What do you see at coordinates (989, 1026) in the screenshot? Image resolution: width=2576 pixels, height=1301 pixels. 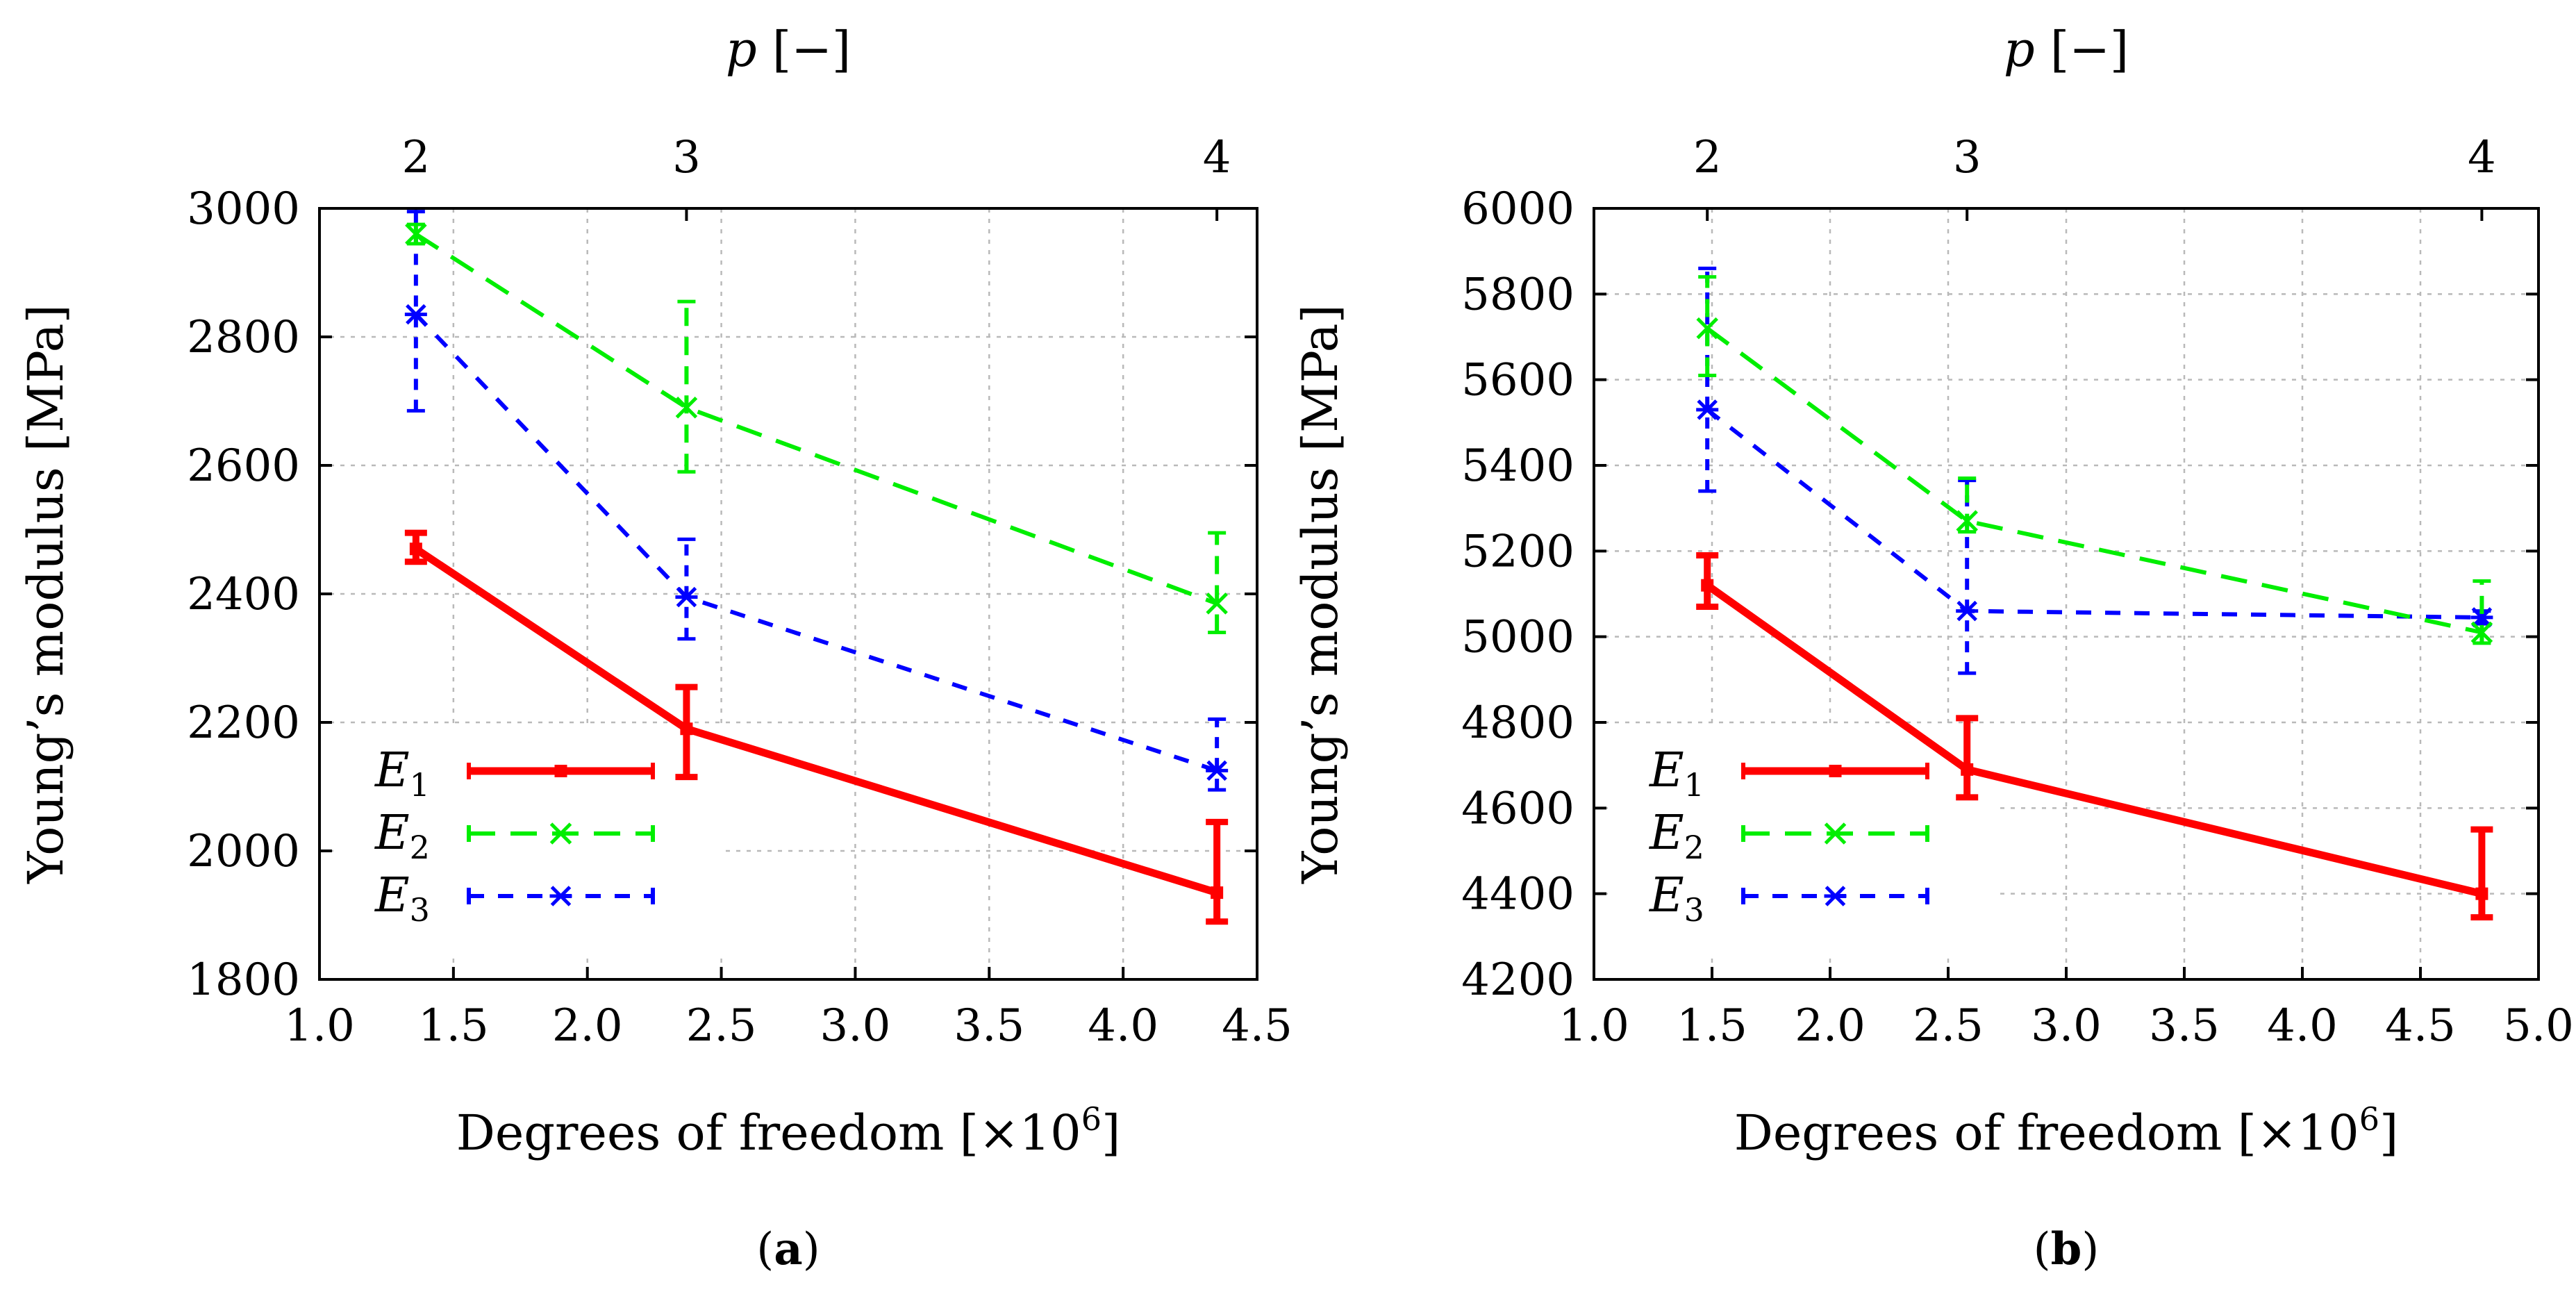 I see `x-tick-label: 3.5` at bounding box center [989, 1026].